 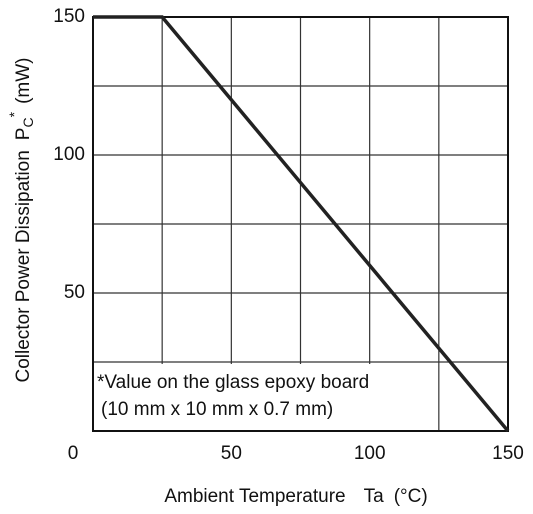 What do you see at coordinates (69, 154) in the screenshot?
I see `y-tick-label: 100` at bounding box center [69, 154].